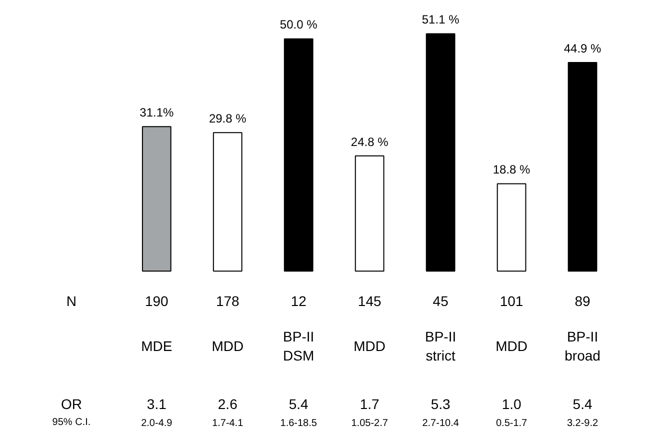 The width and height of the screenshot is (653, 432). Describe the element at coordinates (370, 404) in the screenshot. I see `text: 1.7` at that location.